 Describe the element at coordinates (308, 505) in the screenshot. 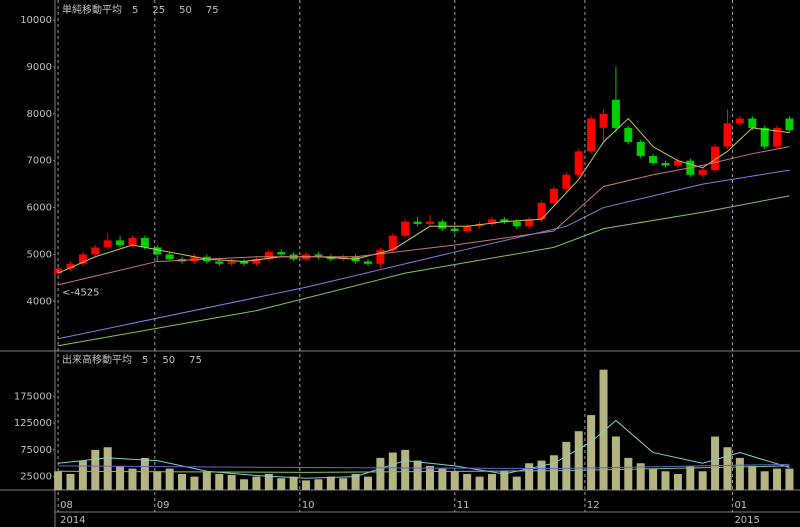

I see `x-tick-label: 10` at that location.